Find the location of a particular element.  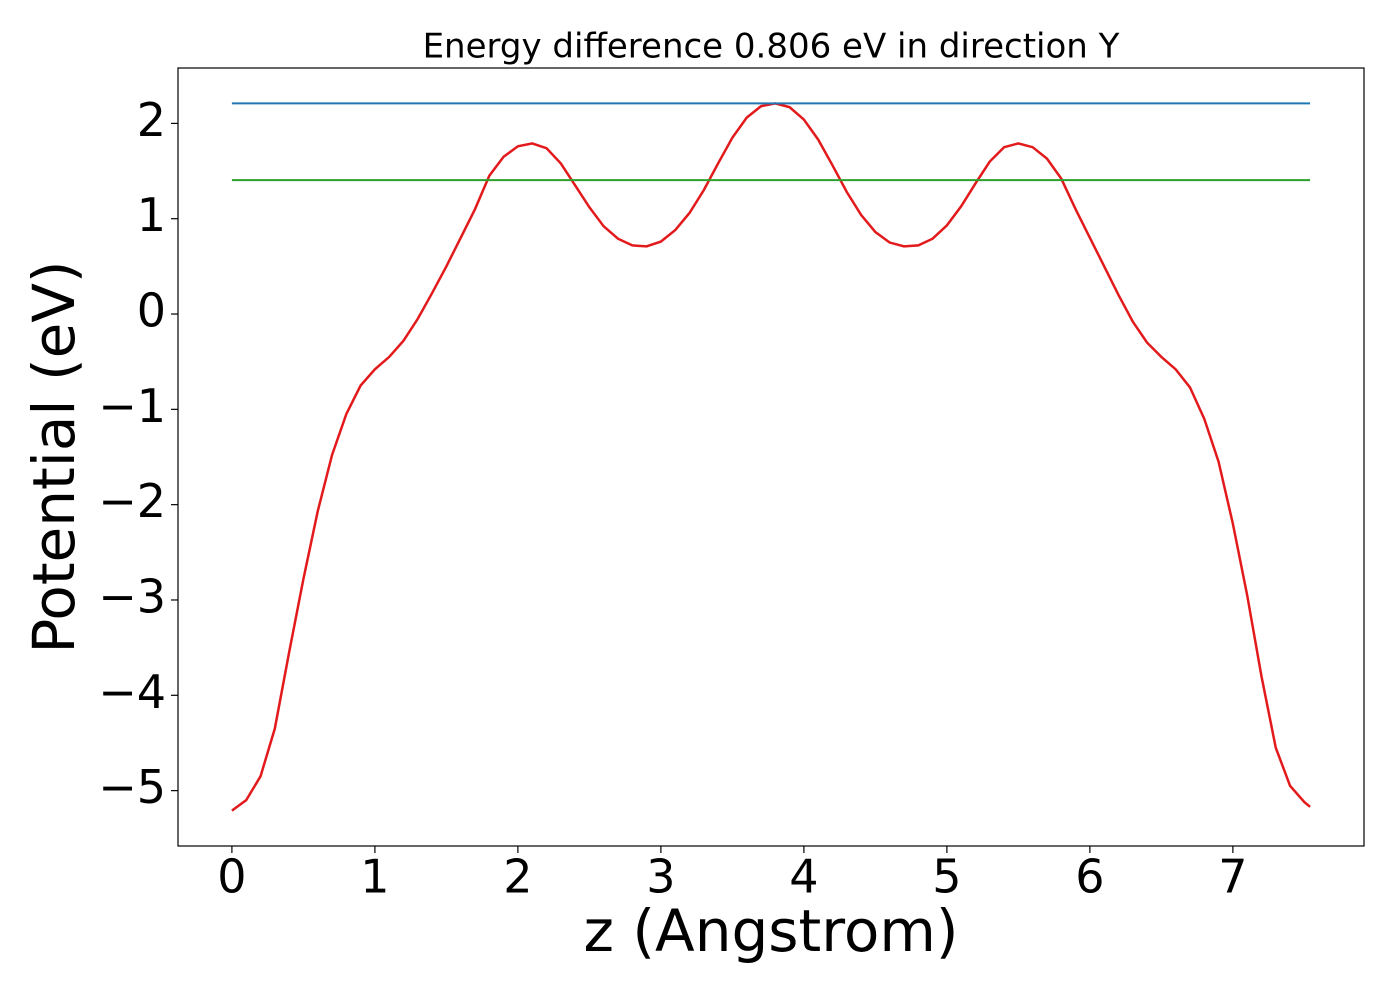

y-axis-label: Potential (eV) is located at coordinates (54, 456).